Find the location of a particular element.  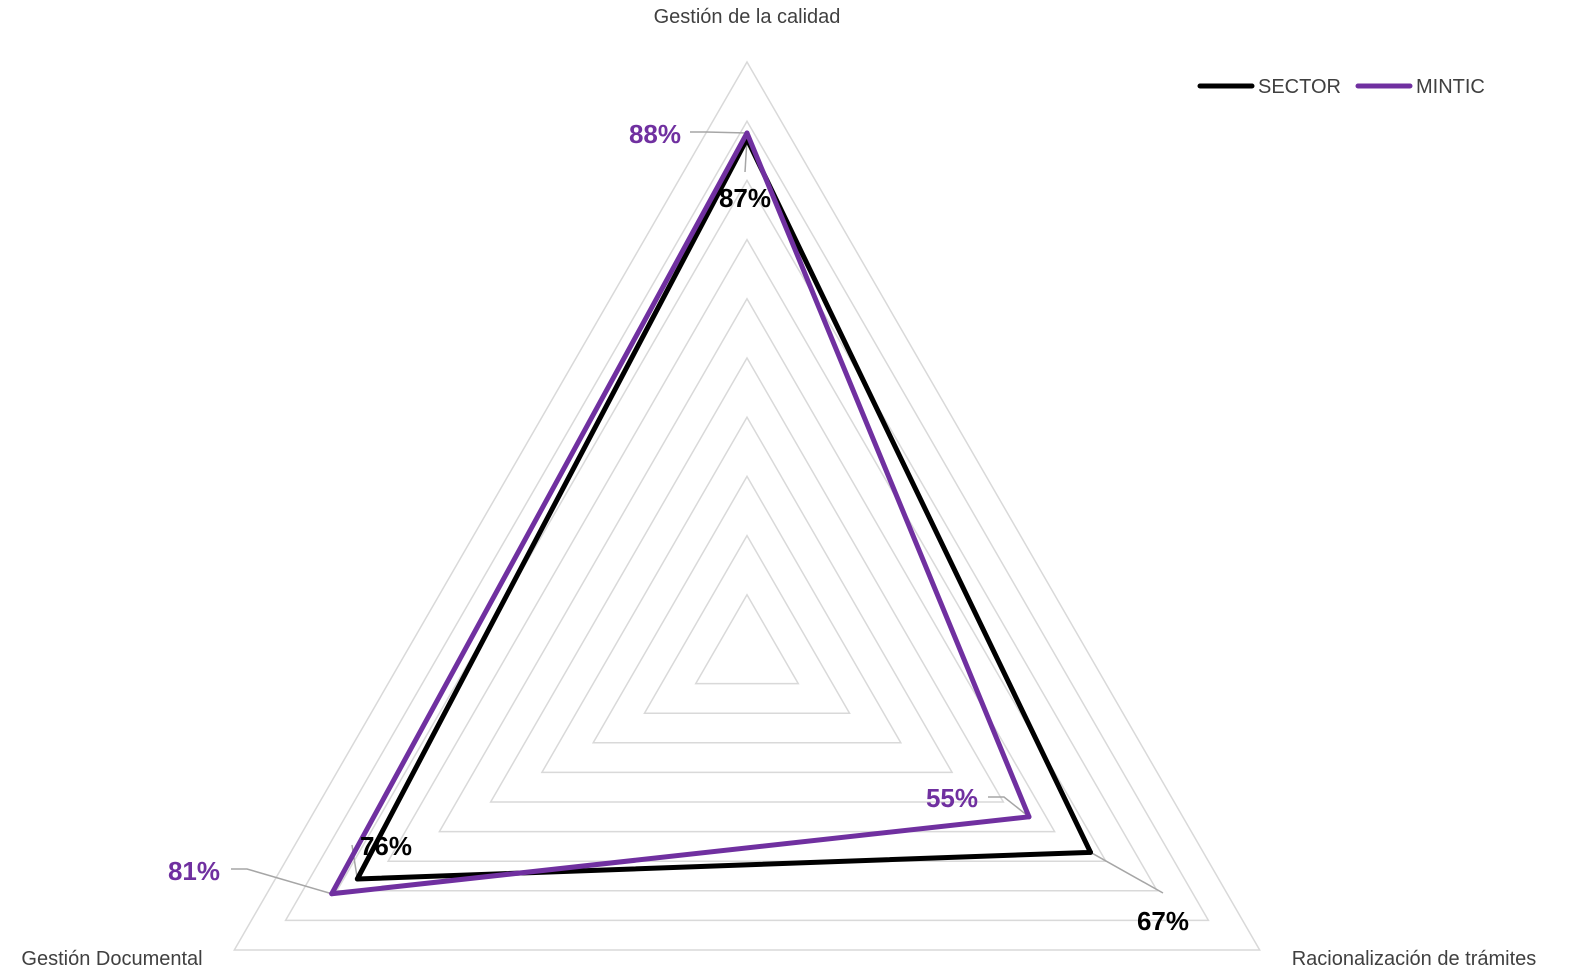

data-label-sector-tramites: 67% is located at coordinates (1163, 921).